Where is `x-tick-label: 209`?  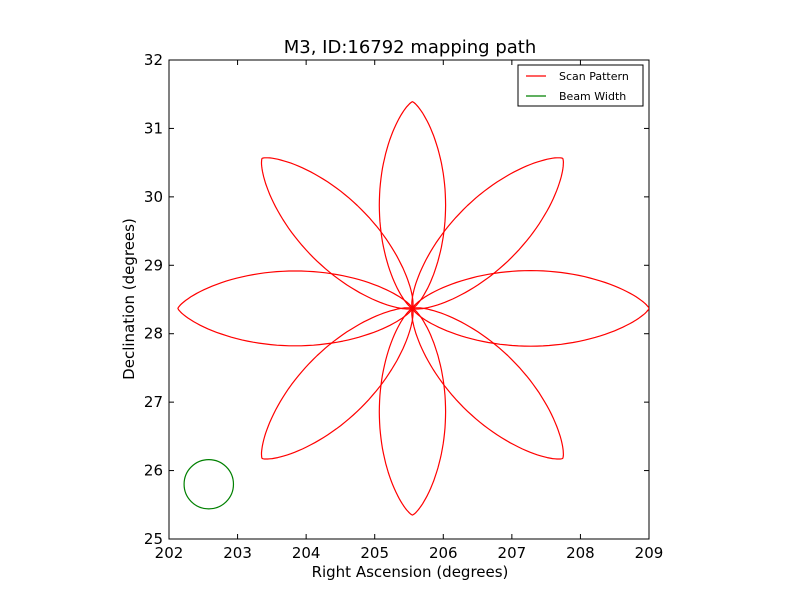
x-tick-label: 209 is located at coordinates (649, 553).